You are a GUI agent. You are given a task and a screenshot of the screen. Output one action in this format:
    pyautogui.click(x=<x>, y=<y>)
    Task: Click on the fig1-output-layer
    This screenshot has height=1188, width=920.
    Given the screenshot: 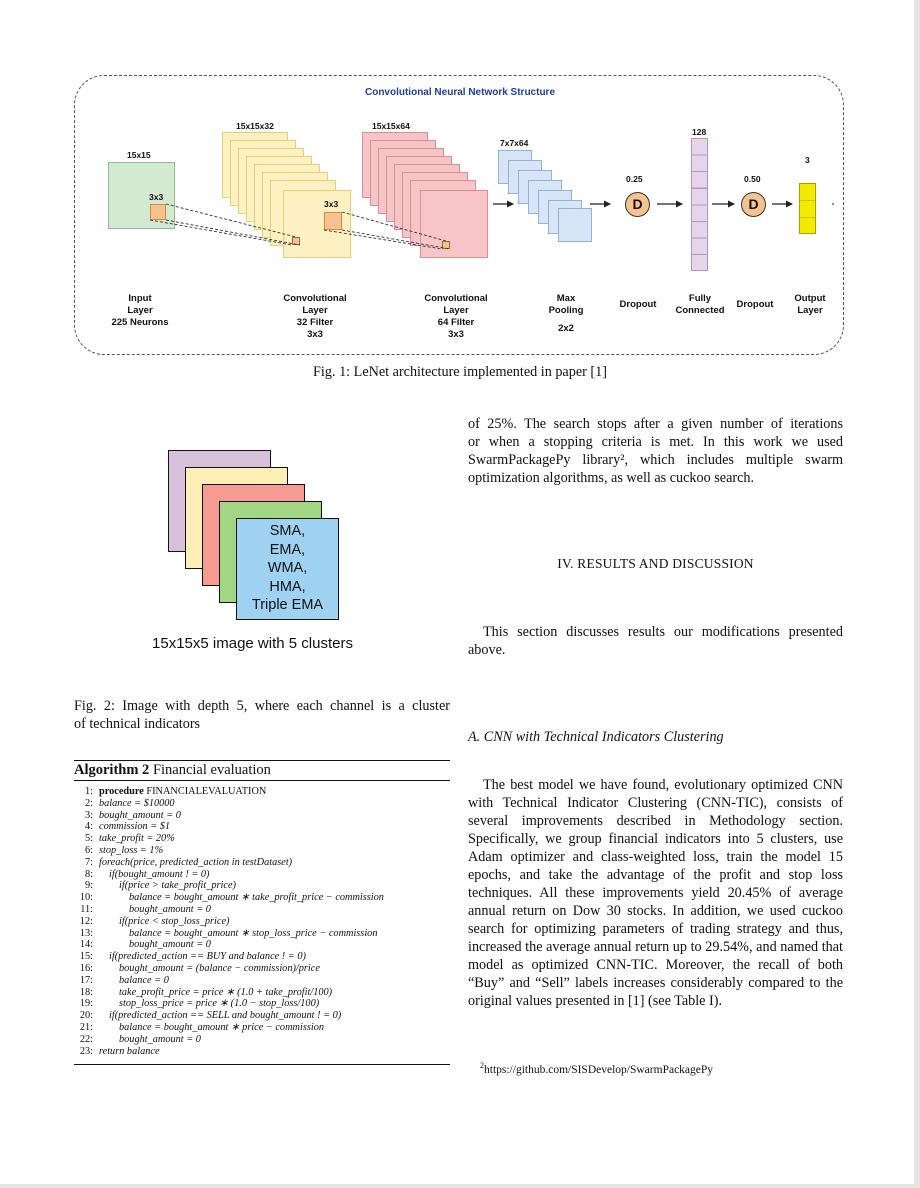 What is the action you would take?
    pyautogui.click(x=807, y=208)
    